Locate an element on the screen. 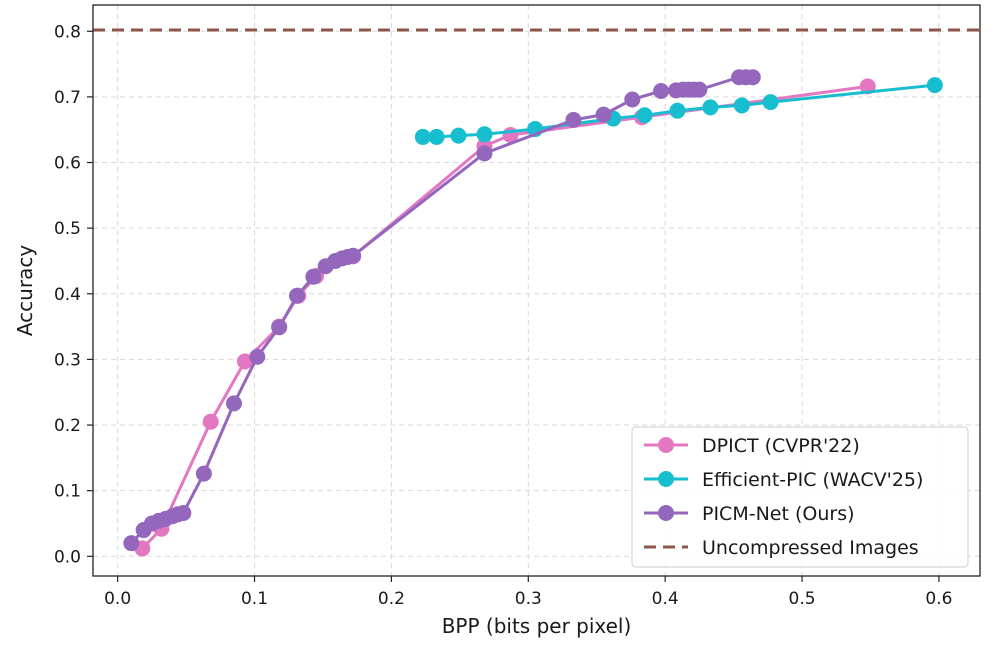 The width and height of the screenshot is (996, 654). x-axis-label: BPP (bits per pixel) is located at coordinates (537, 626).